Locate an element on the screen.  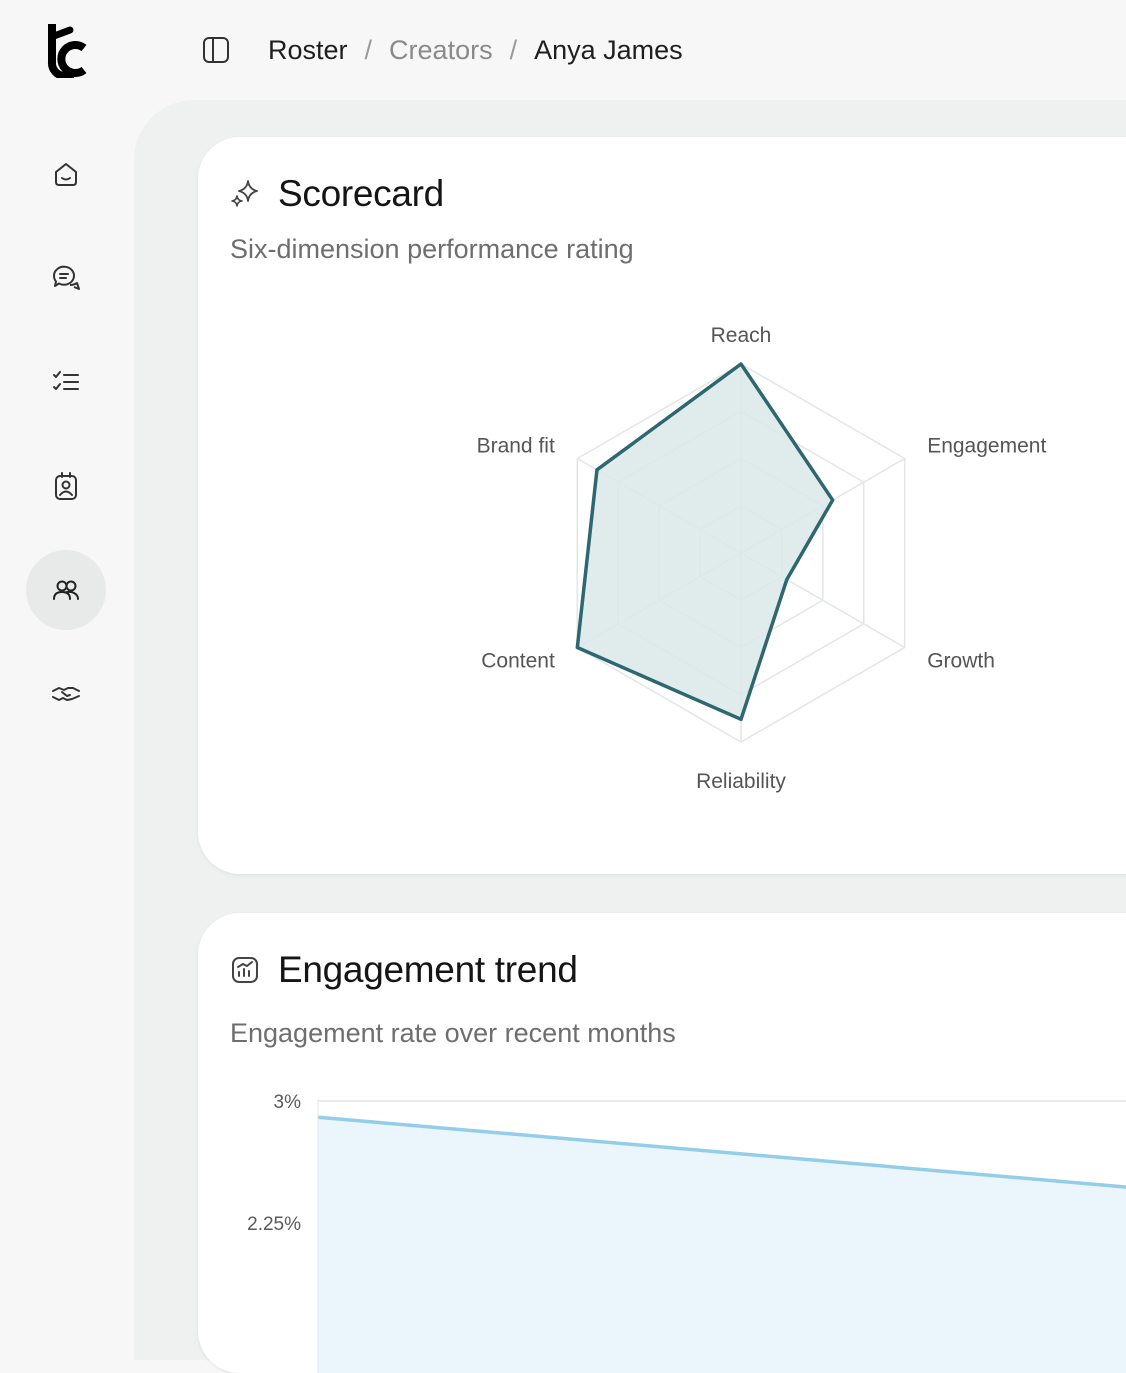
radar-axis-label: Engagement is located at coordinates (986, 446).